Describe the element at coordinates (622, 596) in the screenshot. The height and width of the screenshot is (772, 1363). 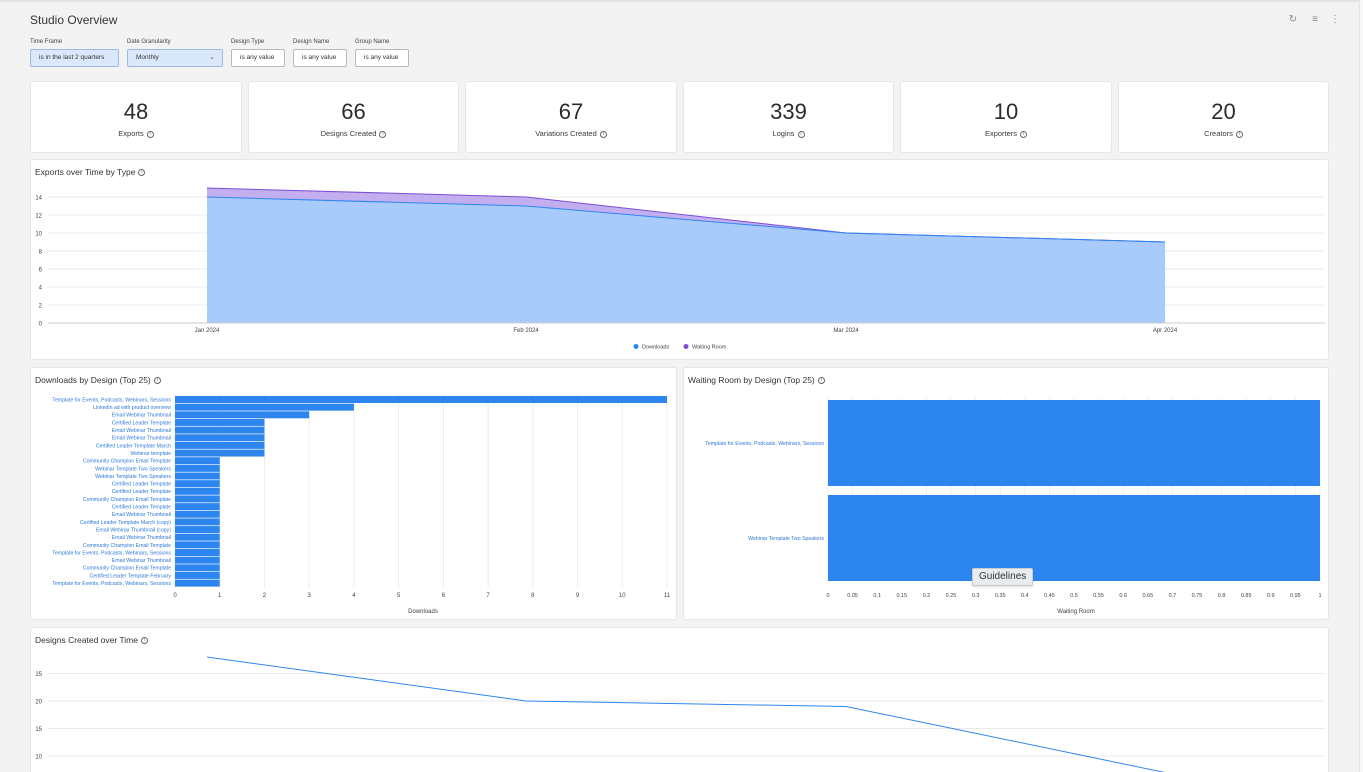
I see `x-tick-label: 10` at that location.